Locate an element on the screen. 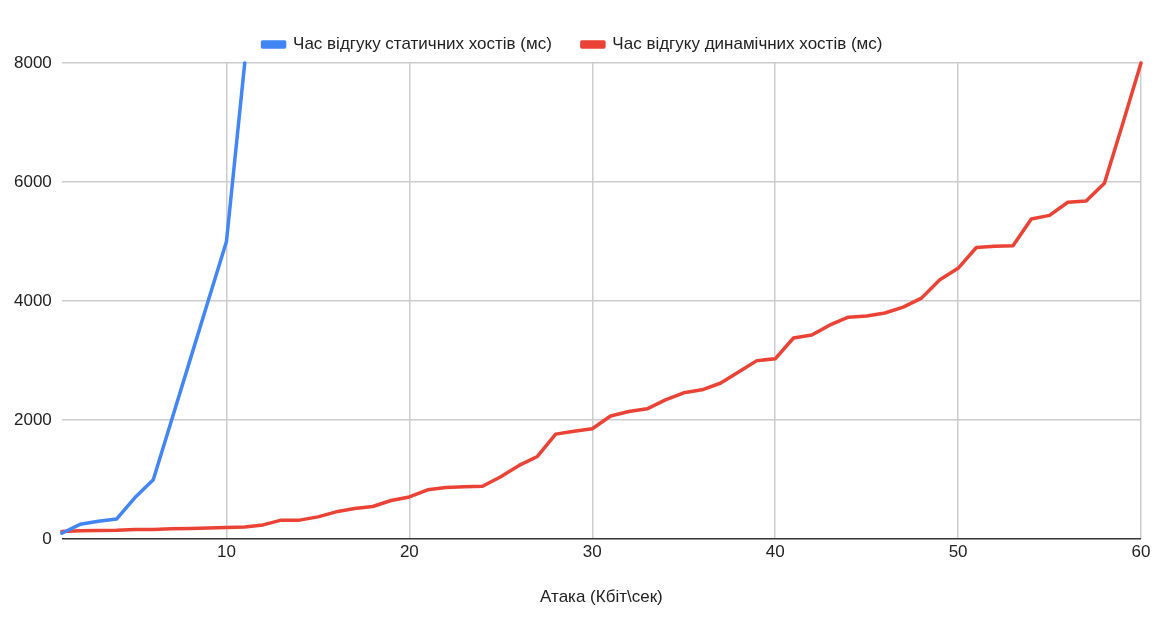  x-tick-label: 60 is located at coordinates (1141, 552).